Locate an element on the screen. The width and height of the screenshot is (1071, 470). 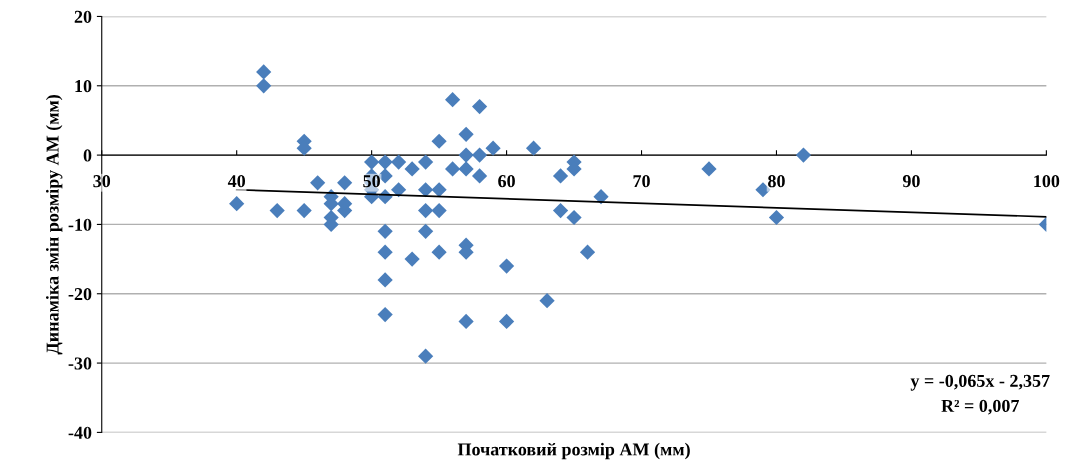
x-tick-label: 80 is located at coordinates (776, 181).